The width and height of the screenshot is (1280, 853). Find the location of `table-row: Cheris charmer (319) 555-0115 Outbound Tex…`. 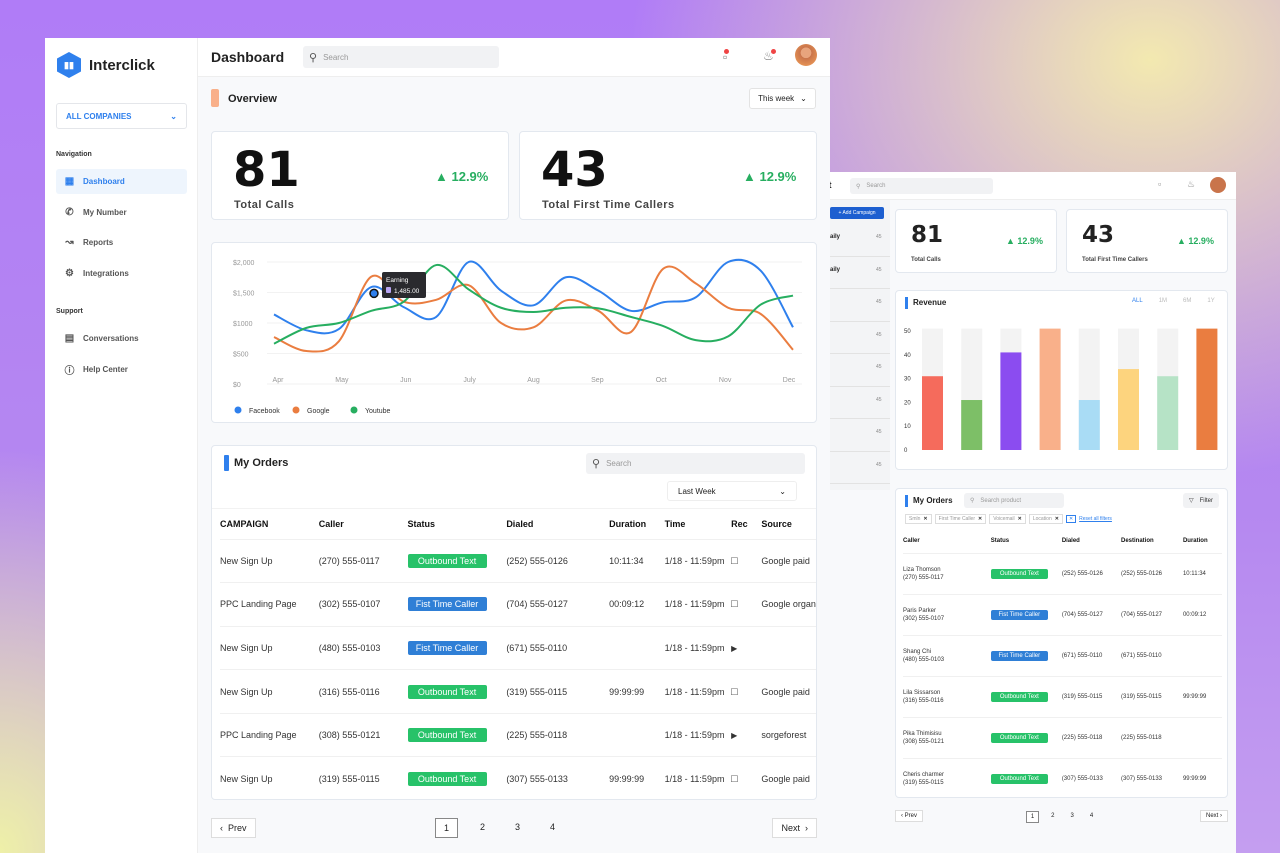

table-row: Cheris charmer (319) 555-0115 Outbound Tex… is located at coordinates (1062, 777).